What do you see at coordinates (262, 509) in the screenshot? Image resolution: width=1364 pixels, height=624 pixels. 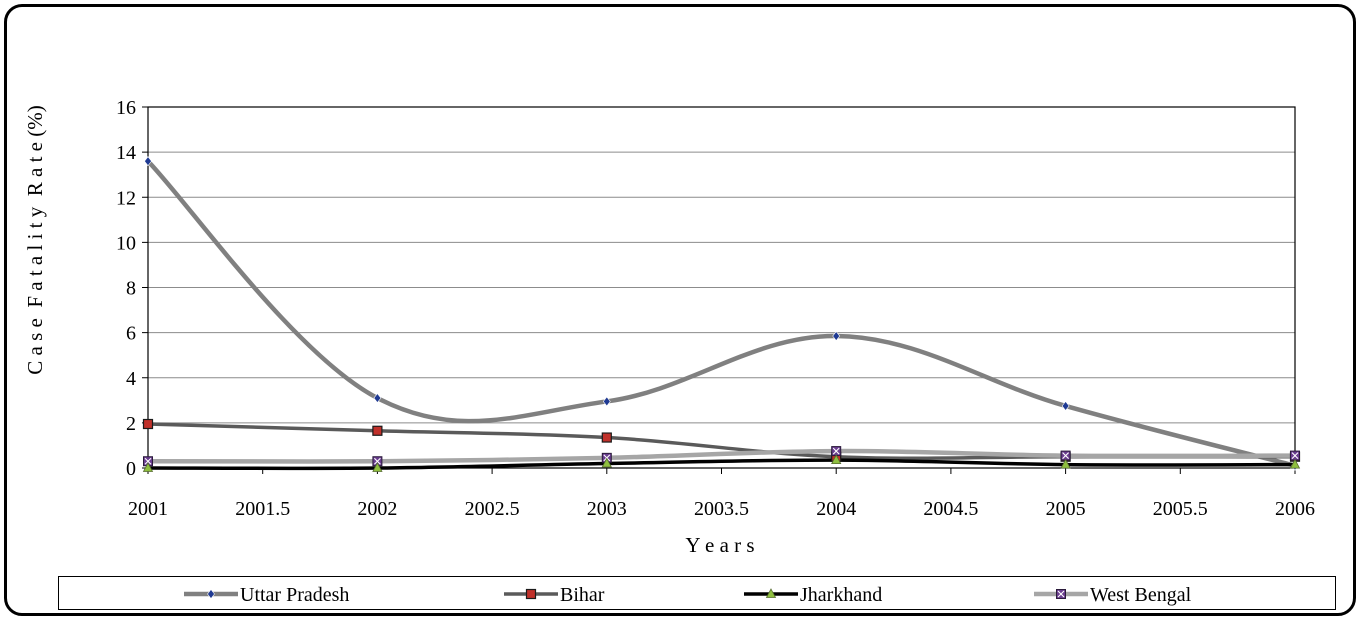 I see `x-tick-label: 2001.5` at bounding box center [262, 509].